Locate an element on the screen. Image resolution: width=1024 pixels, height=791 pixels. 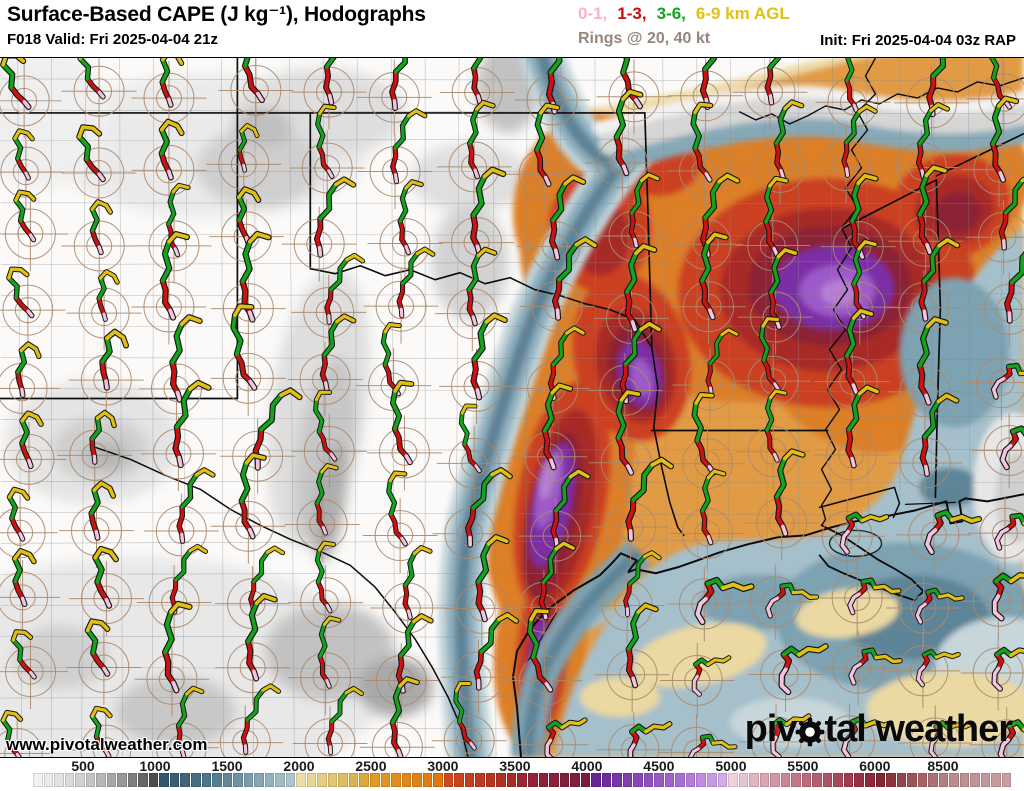
legend-item: 0-1, is located at coordinates (593, 13).